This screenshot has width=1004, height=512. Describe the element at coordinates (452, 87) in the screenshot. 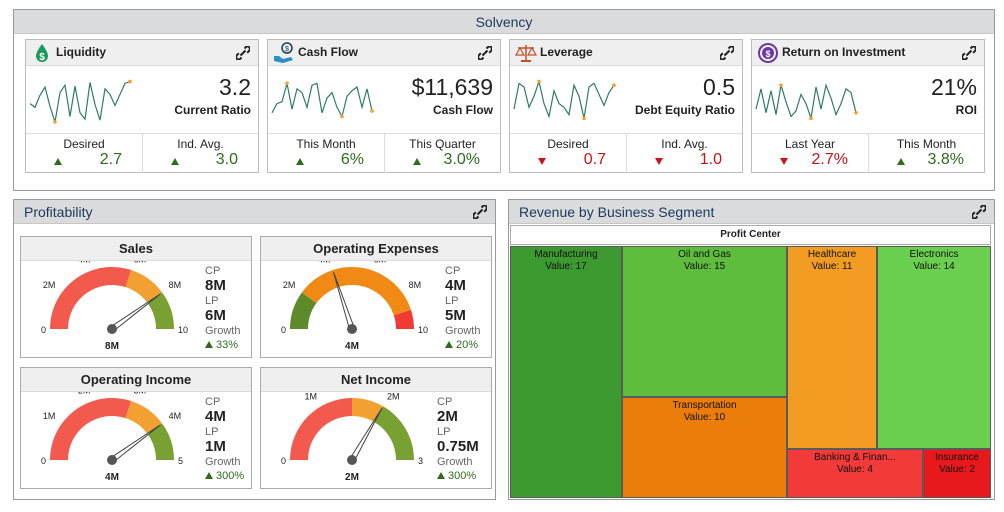

I see `kpi-value: $11,639` at that location.